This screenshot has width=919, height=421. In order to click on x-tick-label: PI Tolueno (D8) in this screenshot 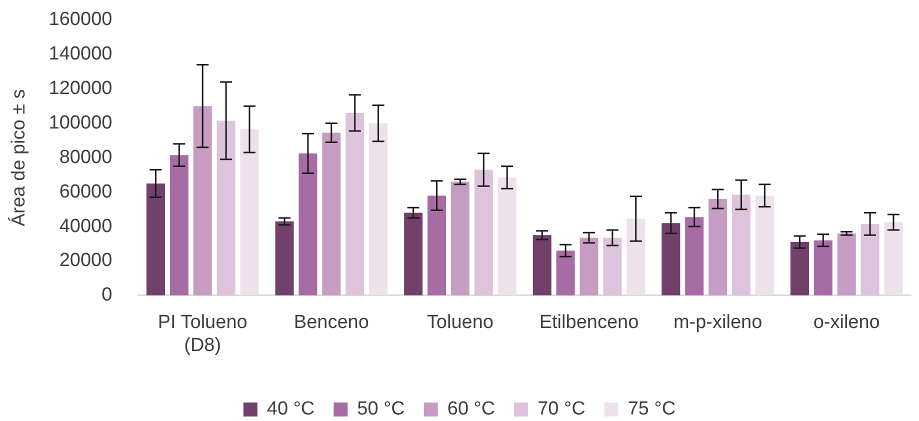, I will do `click(203, 334)`.